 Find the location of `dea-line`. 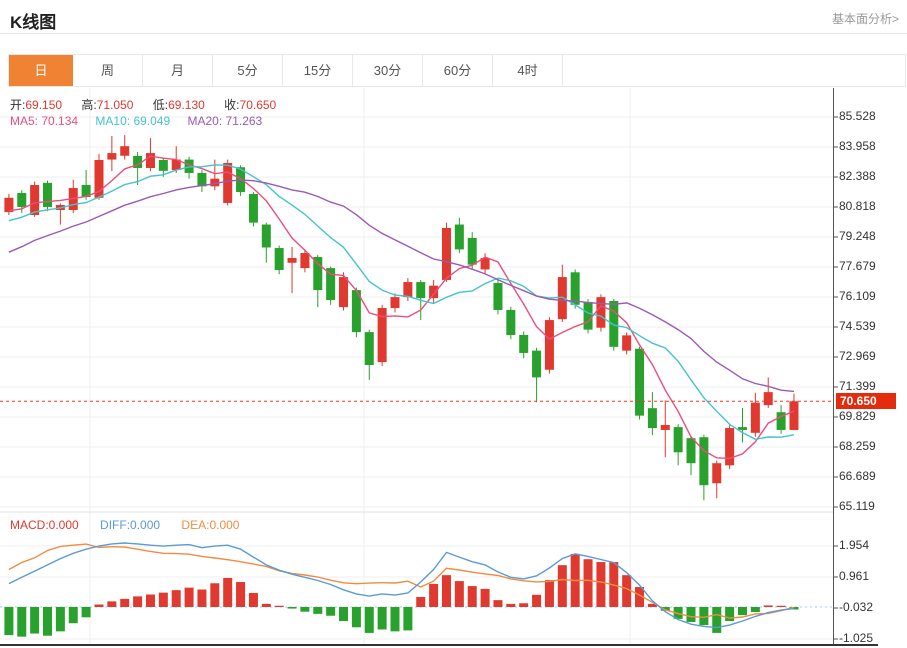

dea-line is located at coordinates (401, 581).